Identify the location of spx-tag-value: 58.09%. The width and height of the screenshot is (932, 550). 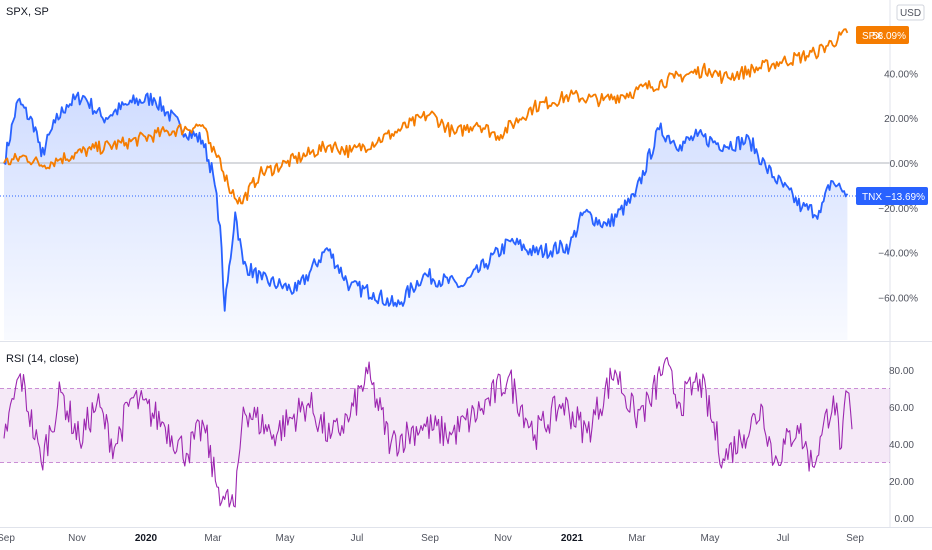
(889, 36).